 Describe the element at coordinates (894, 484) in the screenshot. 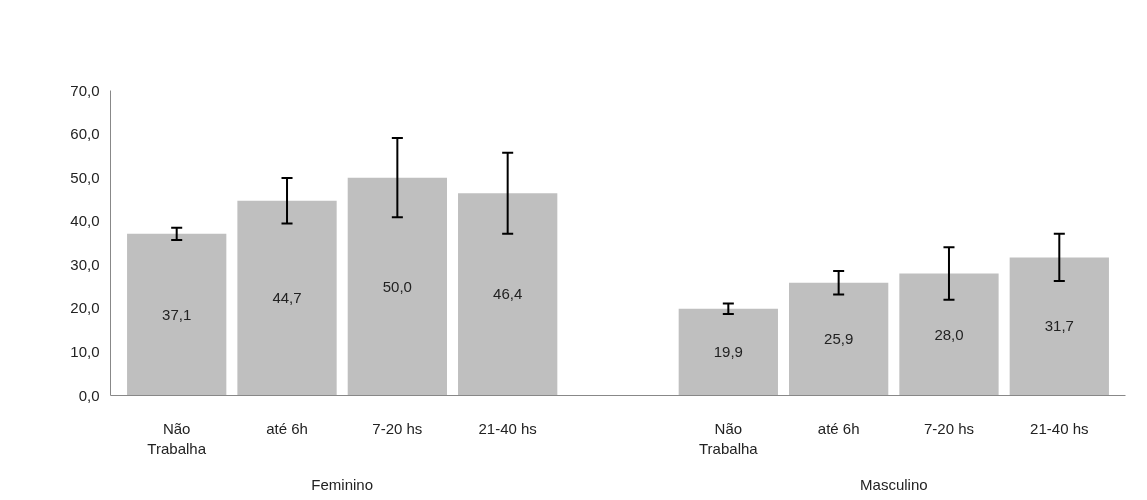

I see `text: Masculino` at that location.